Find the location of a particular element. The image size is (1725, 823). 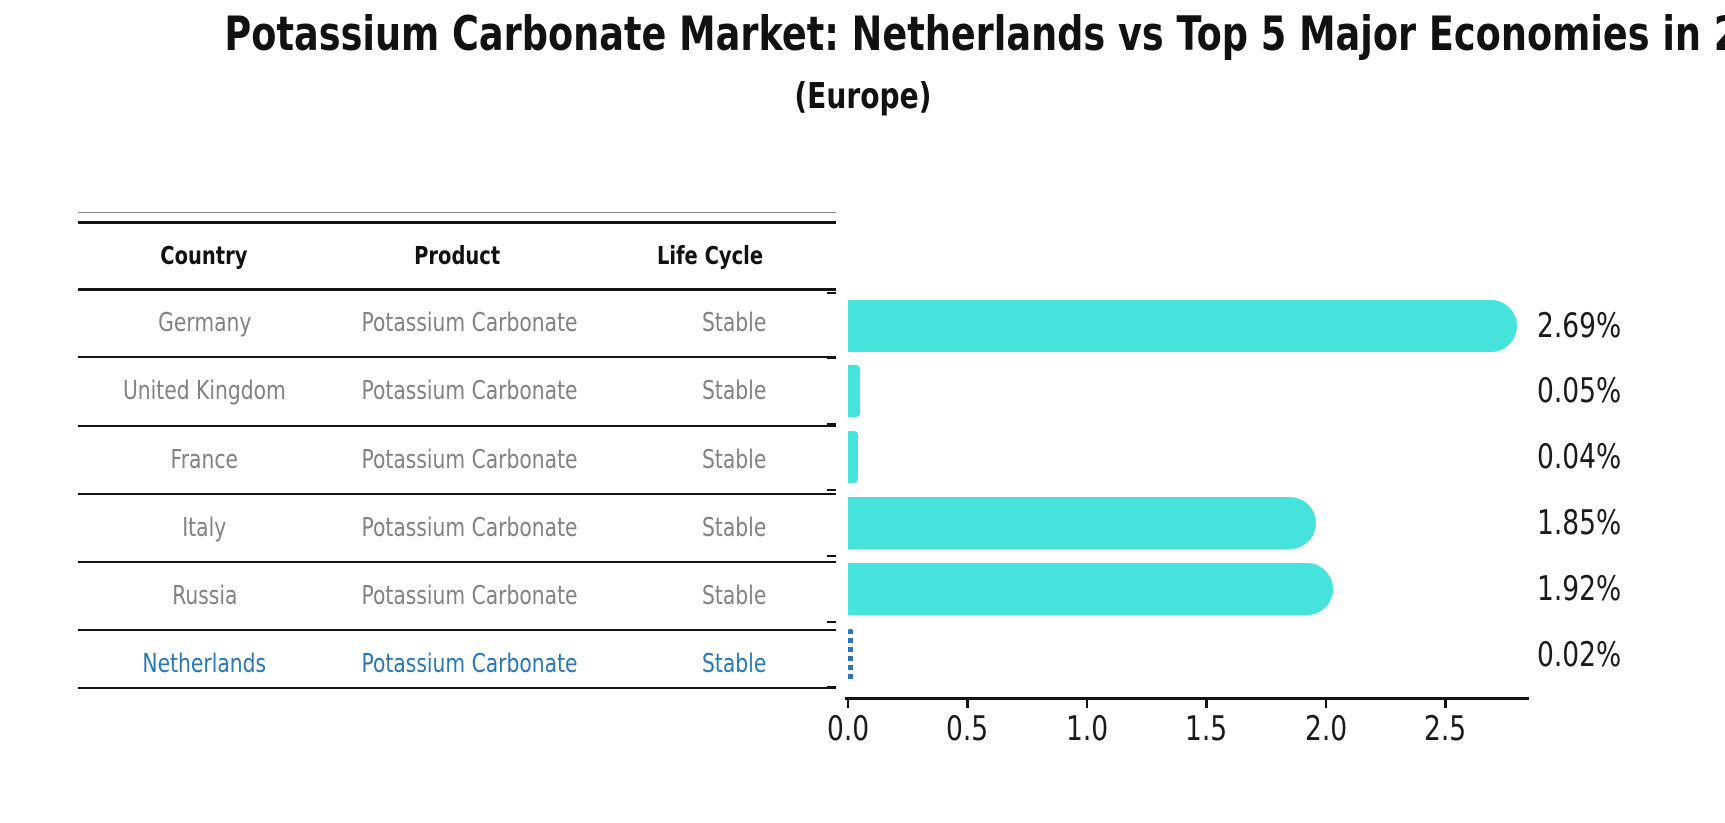

cell-country: Russia is located at coordinates (204, 596).